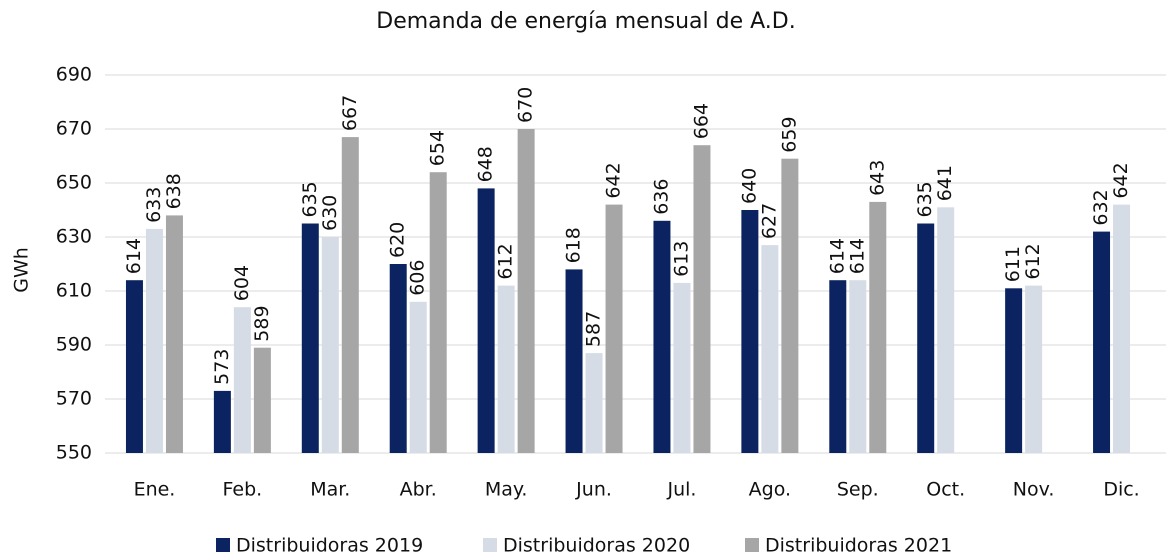 The image size is (1172, 558). Describe the element at coordinates (526, 105) in the screenshot. I see `data-label: 670` at that location.